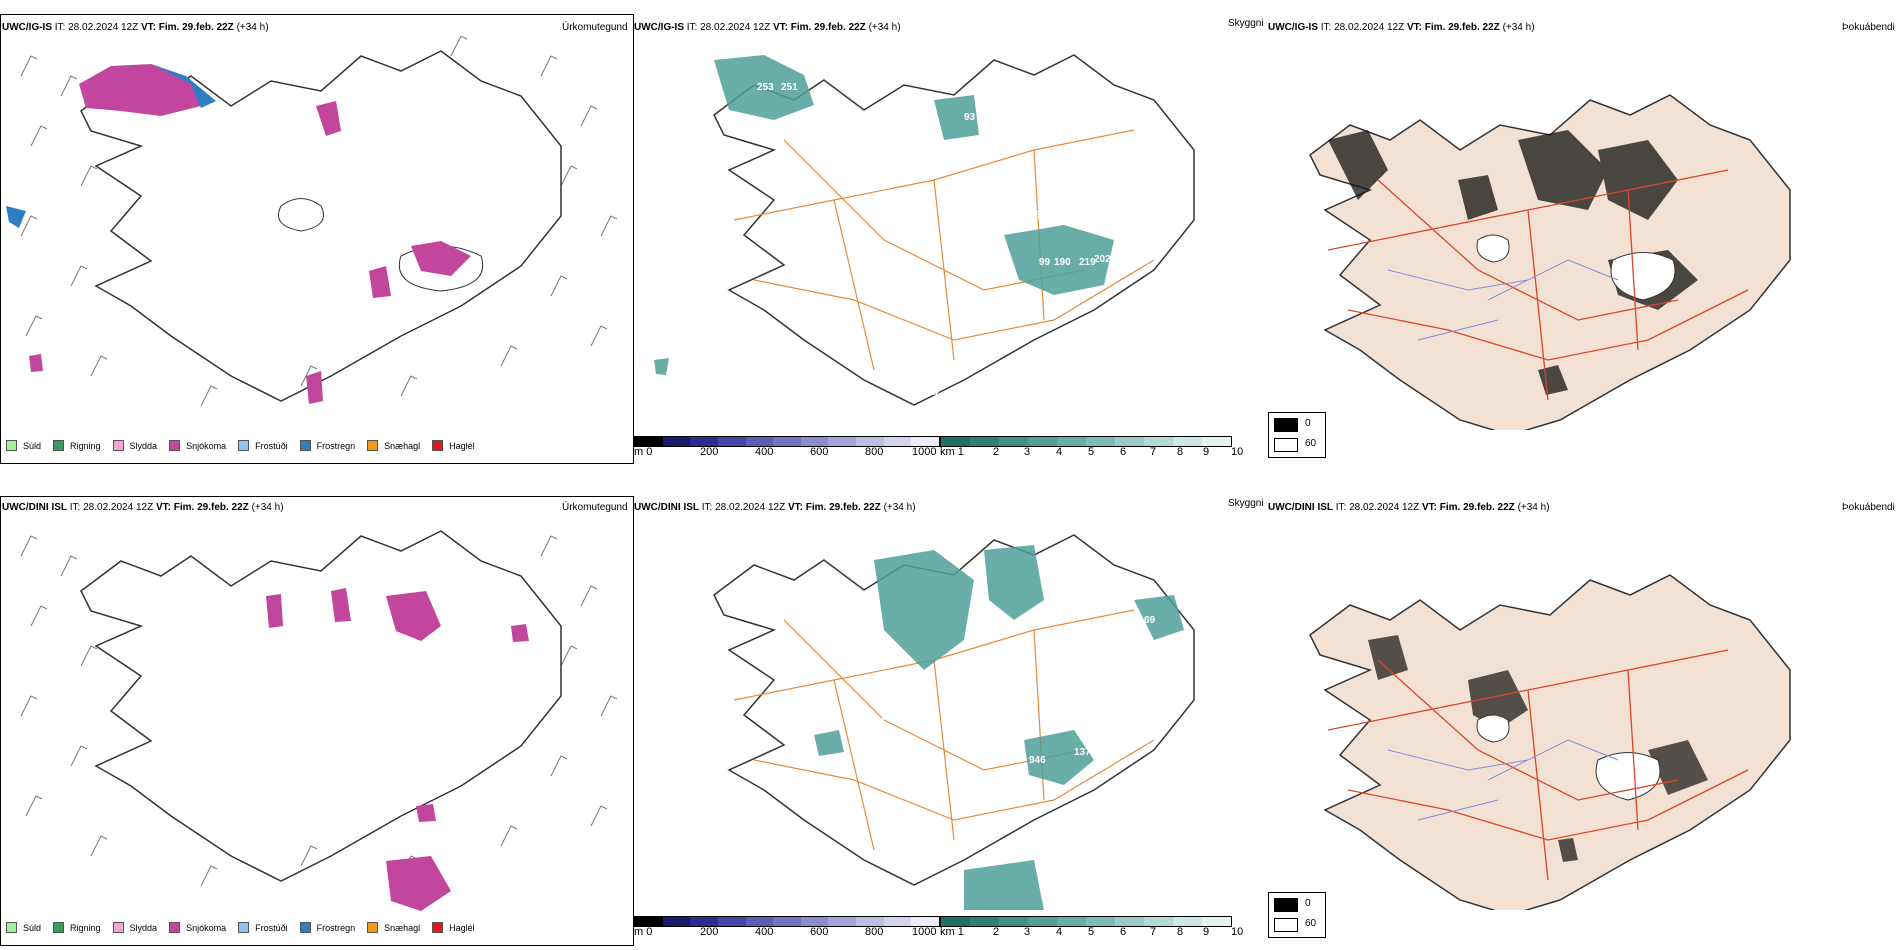 Image resolution: width=1900 pixels, height=950 pixels. Describe the element at coordinates (1180, 452) in the screenshot. I see `vis-tick: 8` at that location.